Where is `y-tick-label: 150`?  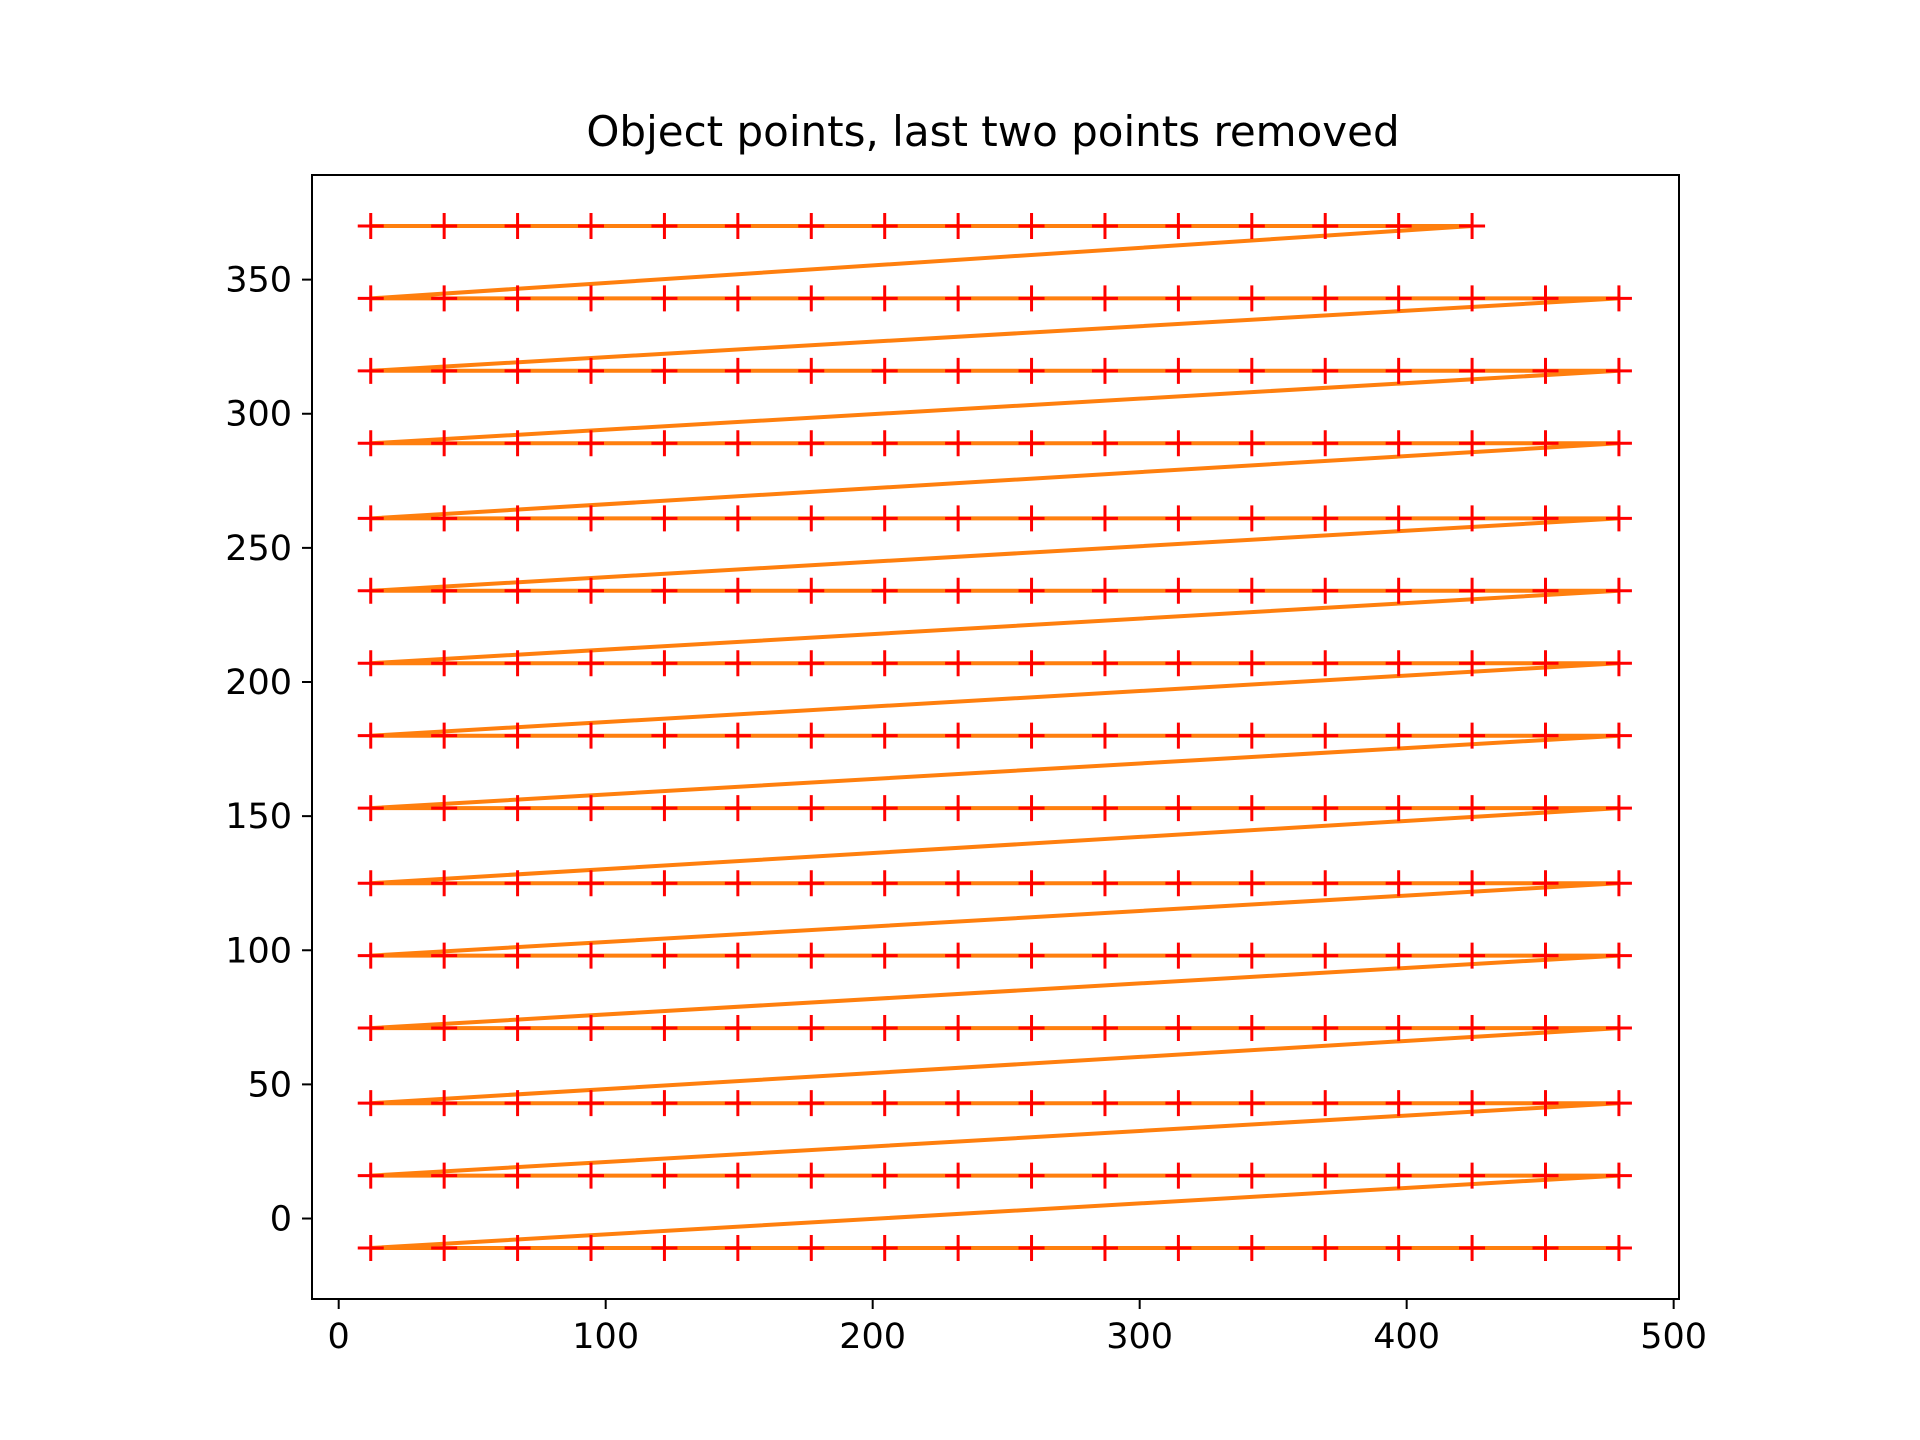 y-tick-label: 150 is located at coordinates (258, 817).